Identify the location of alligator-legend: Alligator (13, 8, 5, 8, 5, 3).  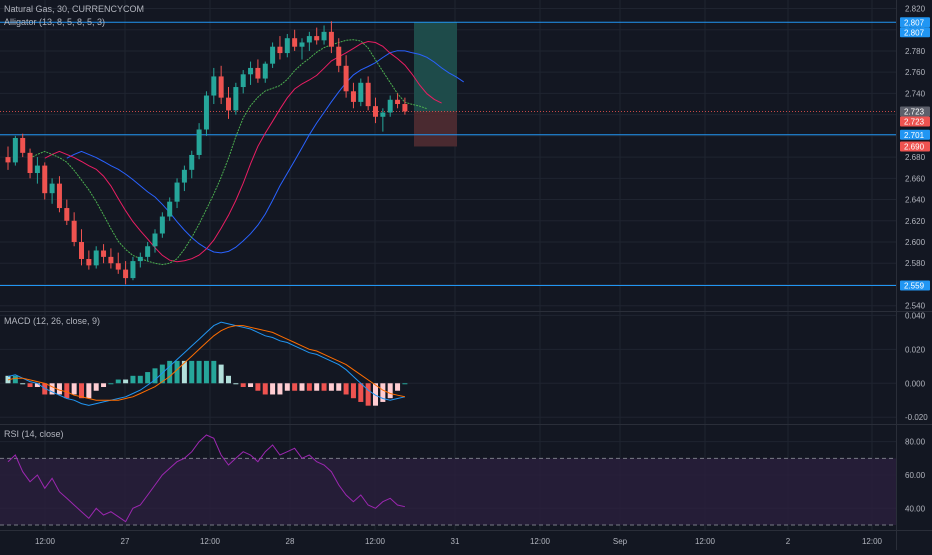
(55, 22).